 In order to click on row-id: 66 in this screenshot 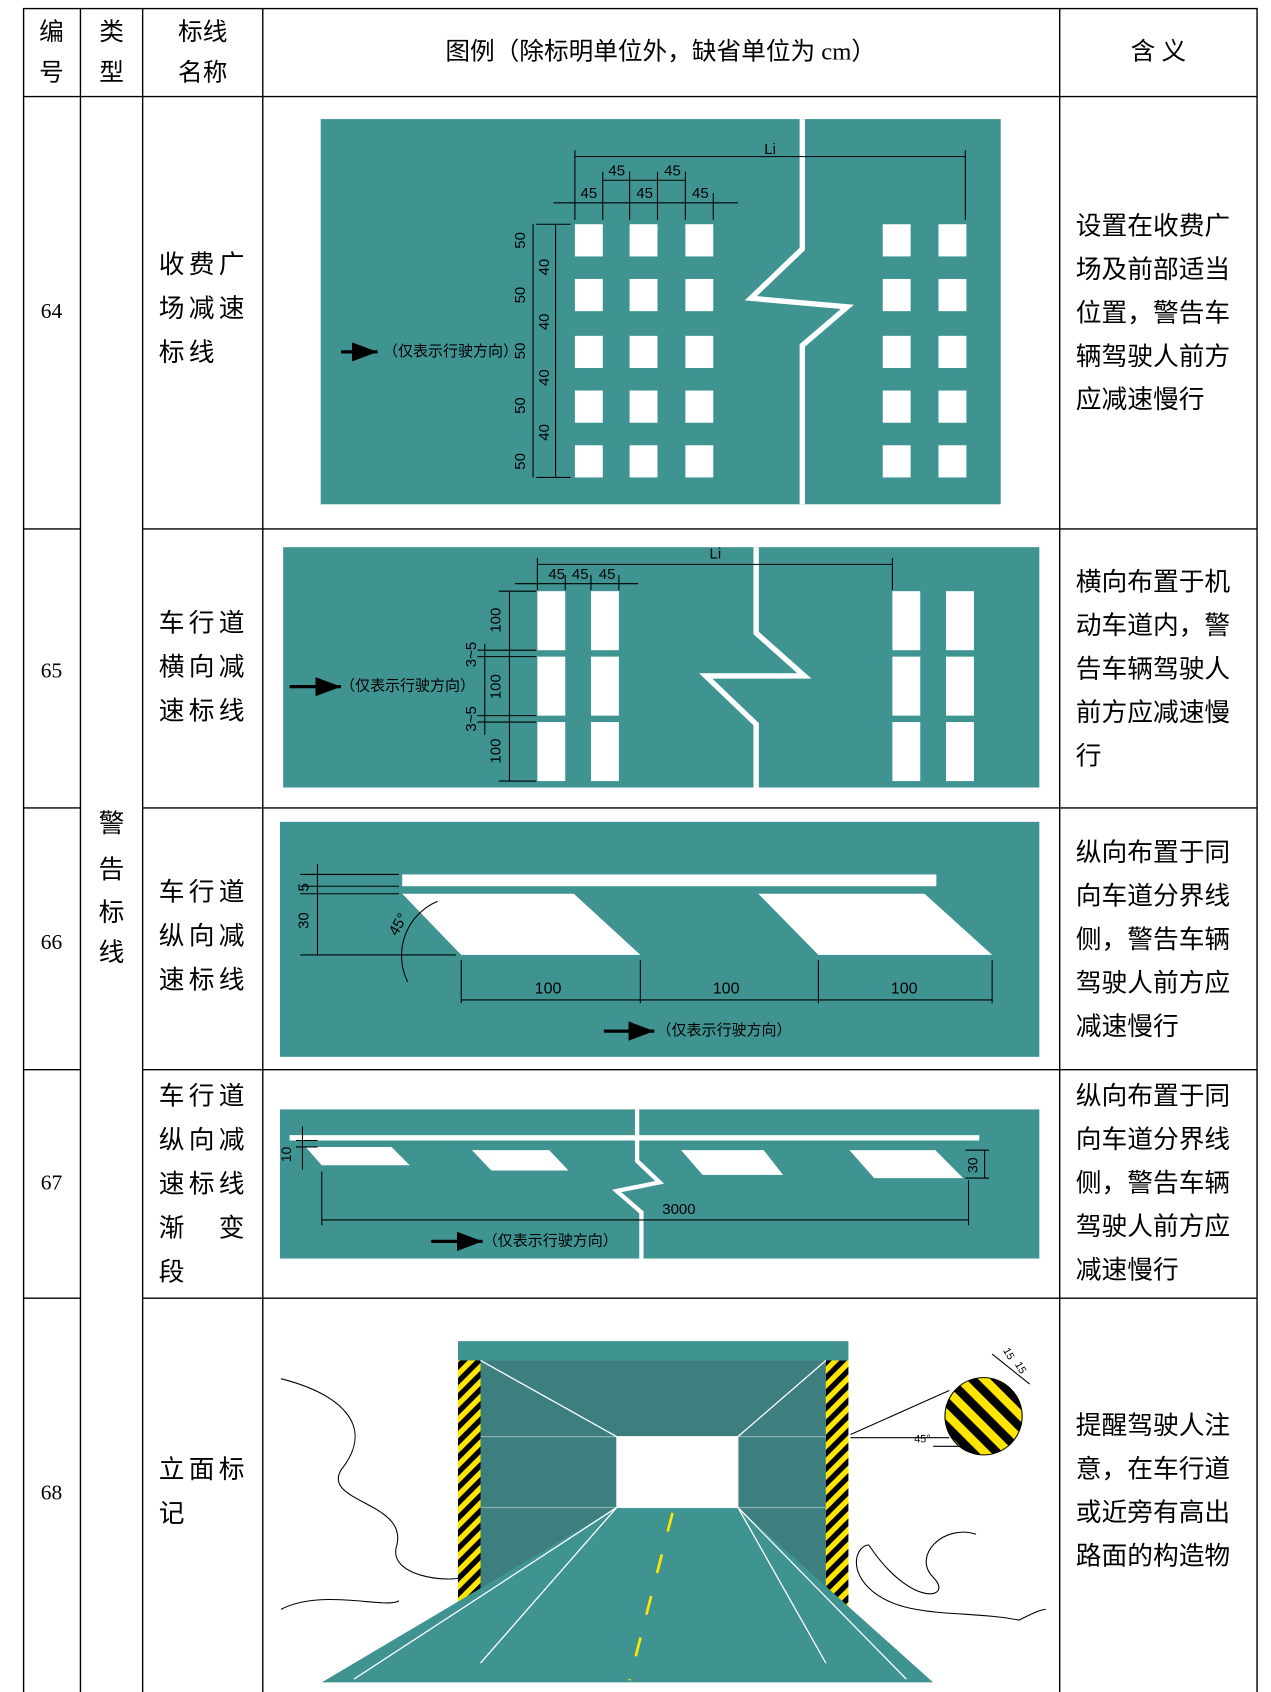, I will do `click(52, 942)`.